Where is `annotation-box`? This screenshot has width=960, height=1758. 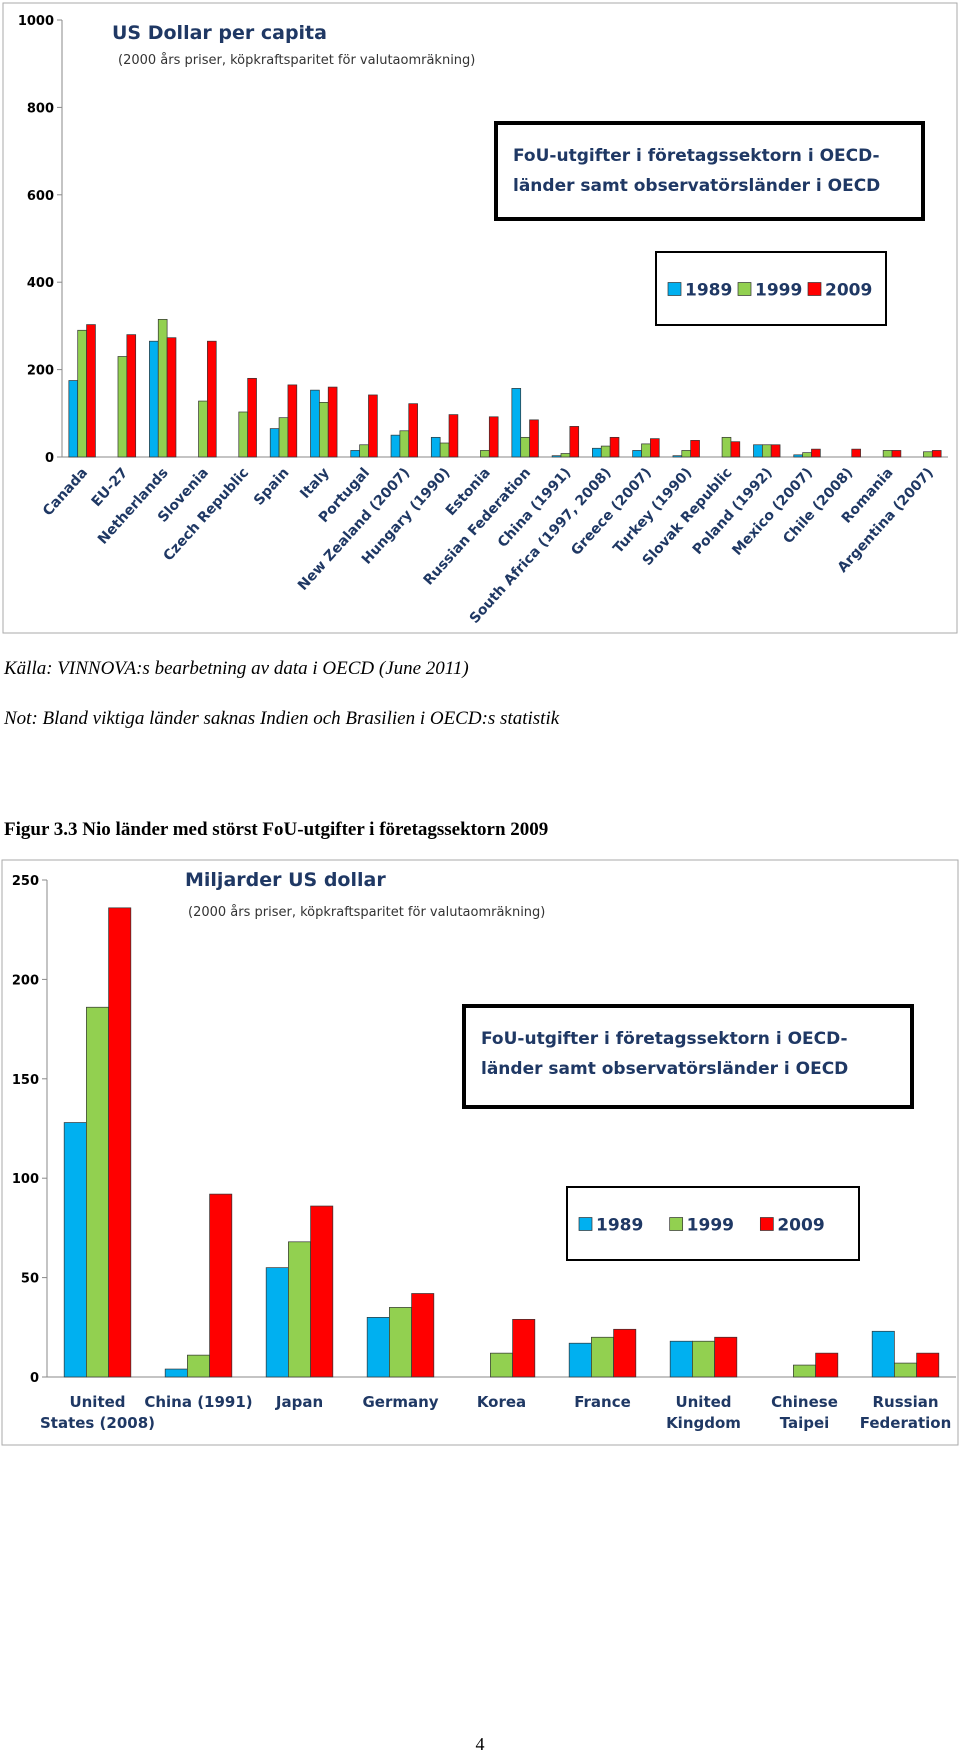 annotation-box is located at coordinates (709, 171).